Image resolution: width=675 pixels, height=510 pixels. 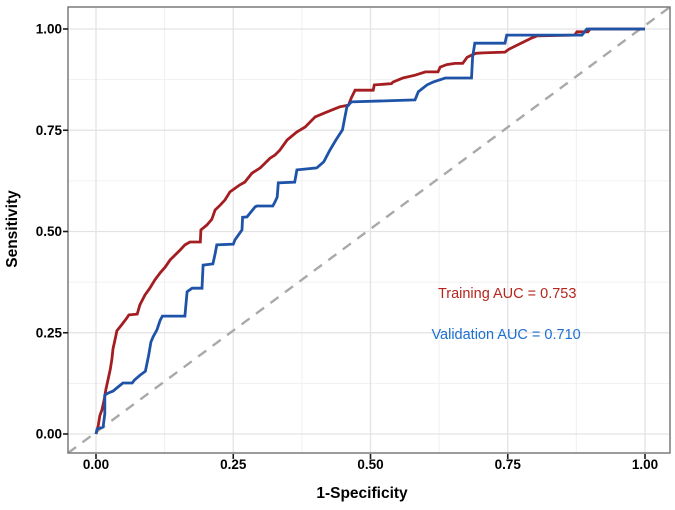 What do you see at coordinates (507, 294) in the screenshot?
I see `training-auc-annotation: Training AUC = 0.753` at bounding box center [507, 294].